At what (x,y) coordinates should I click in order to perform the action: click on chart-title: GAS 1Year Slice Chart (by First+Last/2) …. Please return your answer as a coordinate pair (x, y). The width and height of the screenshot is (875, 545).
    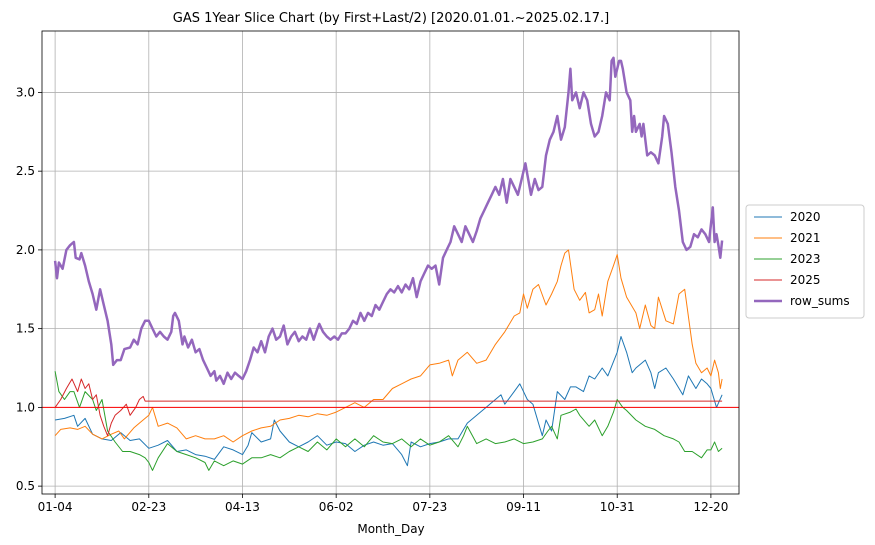
    Looking at the image, I should click on (391, 18).